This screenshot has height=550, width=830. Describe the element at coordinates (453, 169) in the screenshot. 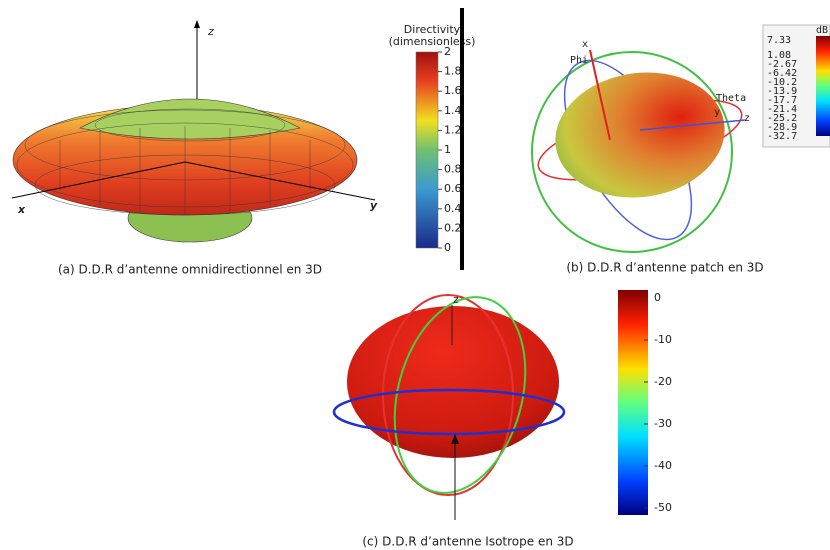

I see `colorbar-tick-label: 0.8` at that location.